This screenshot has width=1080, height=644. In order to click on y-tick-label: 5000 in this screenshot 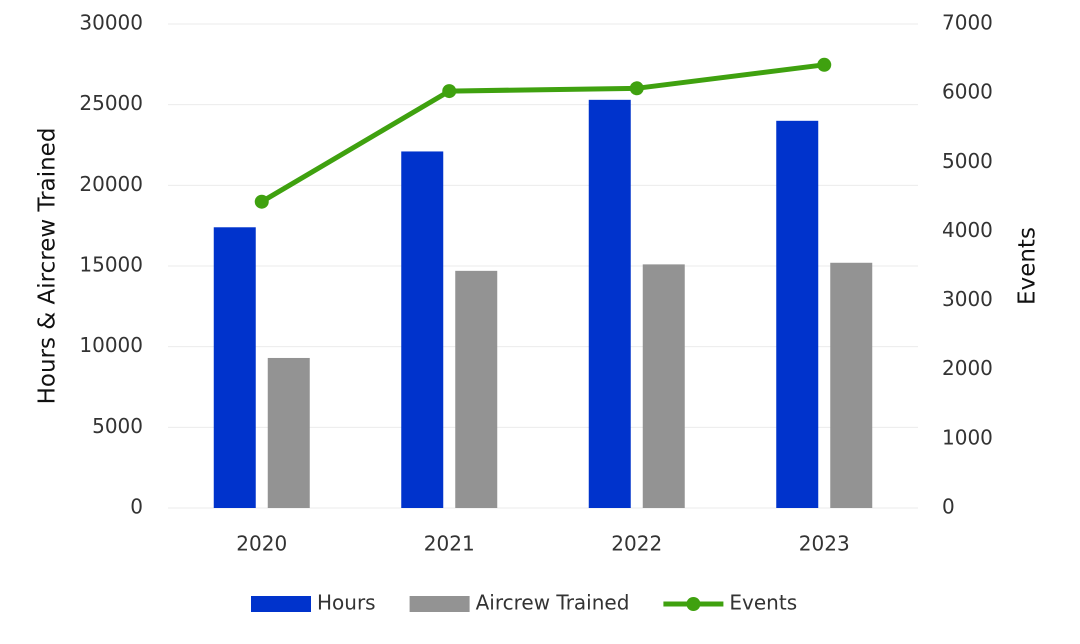, I will do `click(117, 426)`.